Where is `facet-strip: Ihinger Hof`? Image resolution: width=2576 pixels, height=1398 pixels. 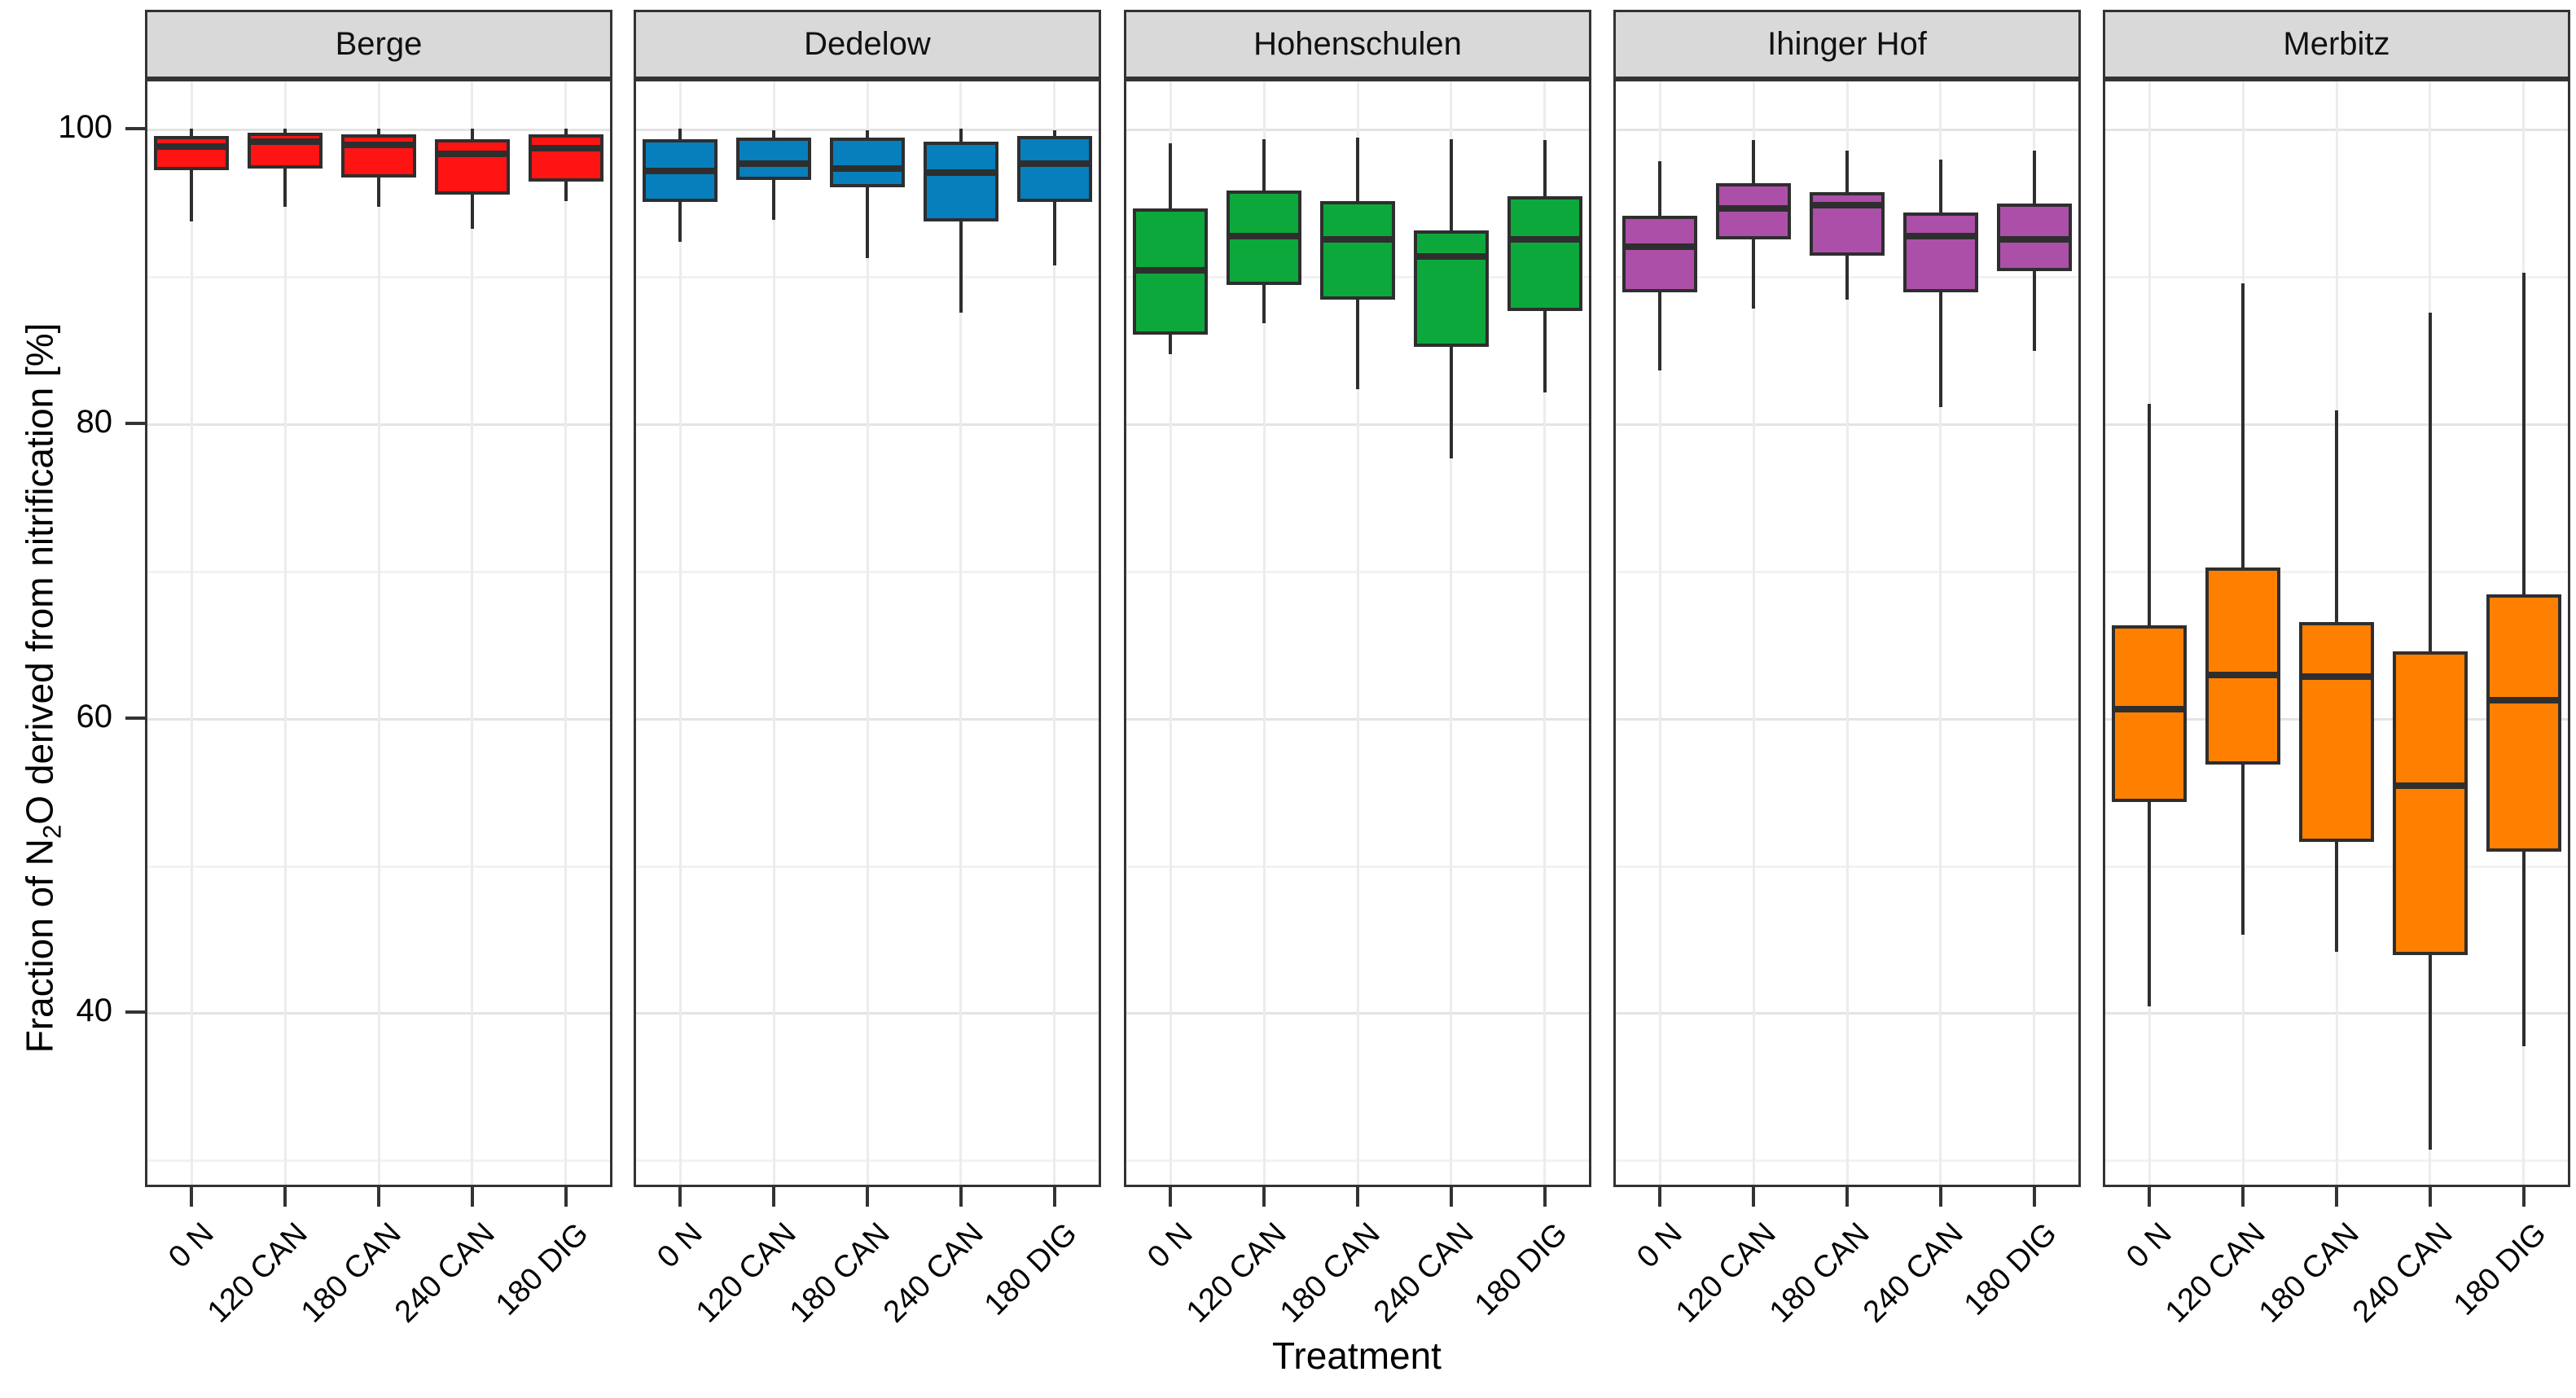
facet-strip: Ihinger Hof is located at coordinates (1847, 44).